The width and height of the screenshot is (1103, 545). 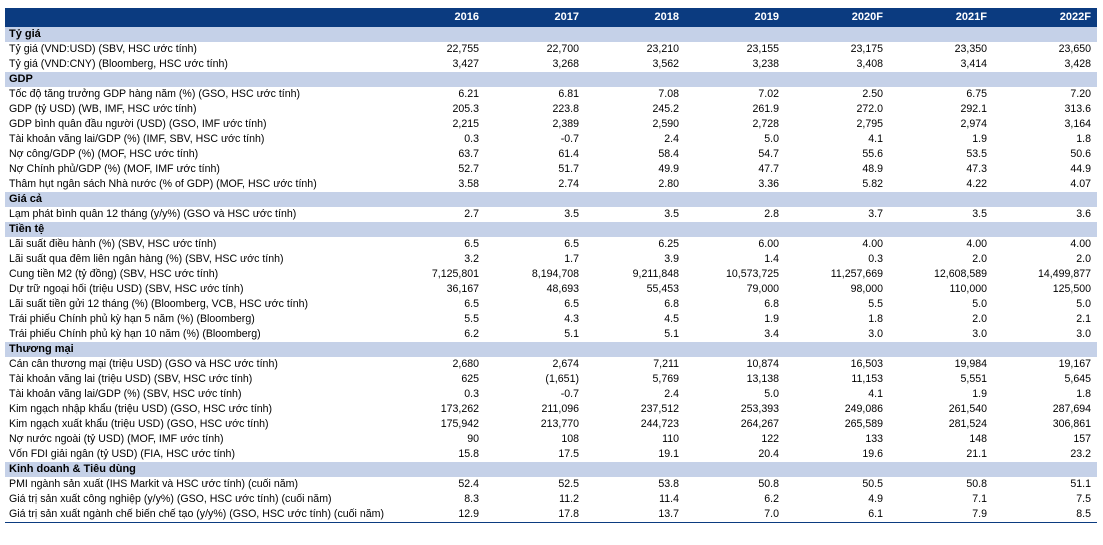 What do you see at coordinates (735, 64) in the screenshot?
I see `row-value: 3,238` at bounding box center [735, 64].